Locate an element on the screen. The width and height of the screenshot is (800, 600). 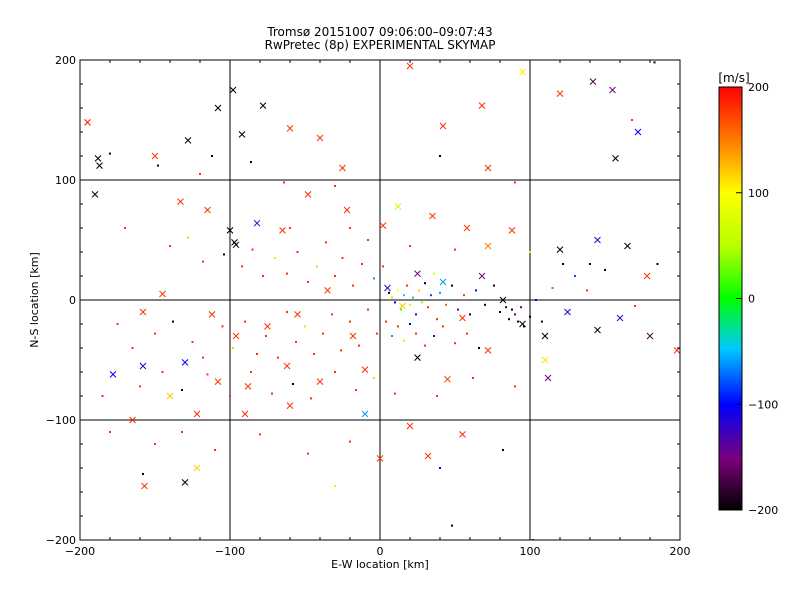
y-tick-label: 100 is located at coordinates (65, 180).